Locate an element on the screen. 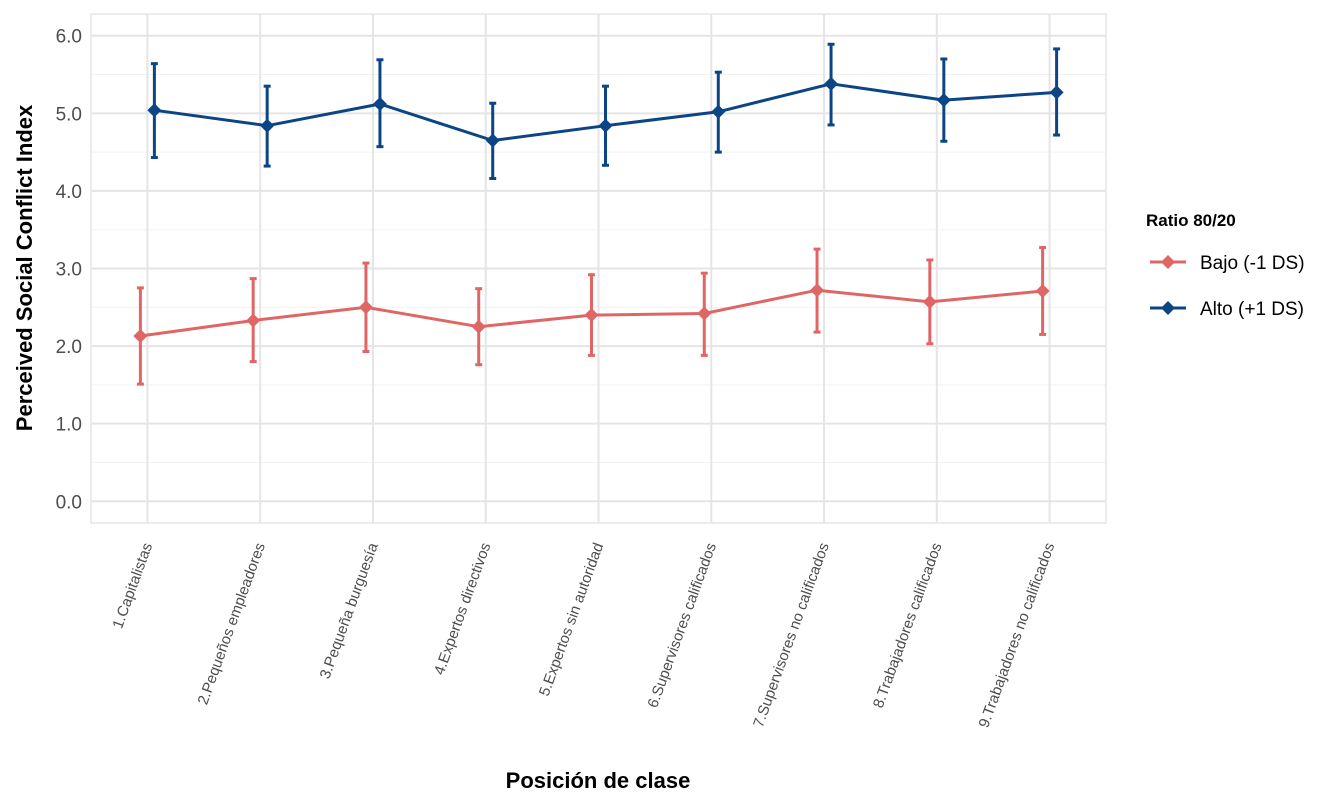 The width and height of the screenshot is (1344, 806). x-tick-label: 3.Pequeña burguesía is located at coordinates (349, 610).